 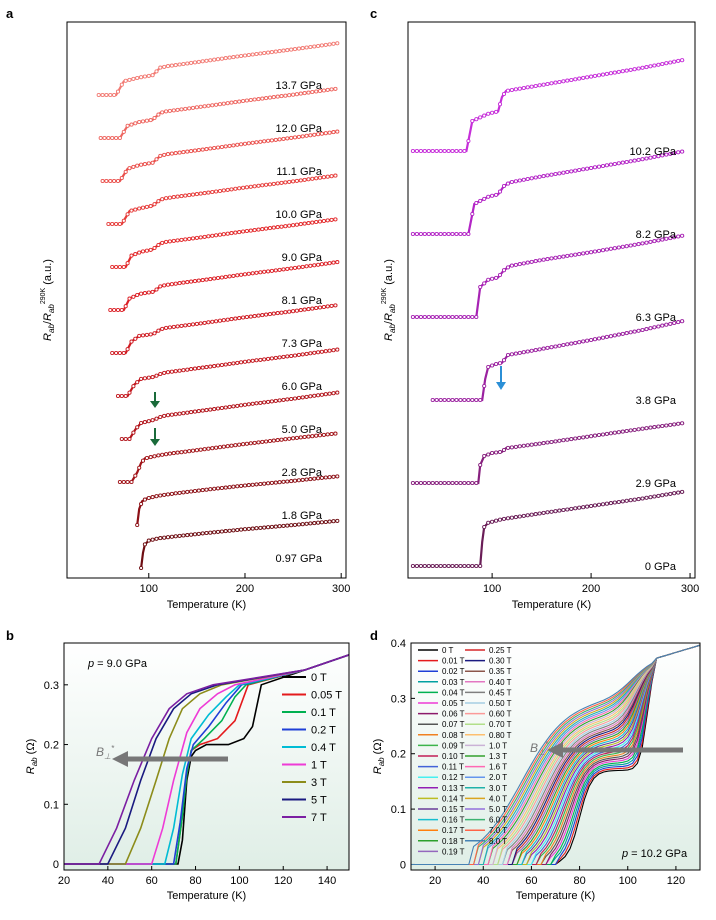 What do you see at coordinates (299, 129) in the screenshot?
I see `series-label: 12.0 GPa` at bounding box center [299, 129].